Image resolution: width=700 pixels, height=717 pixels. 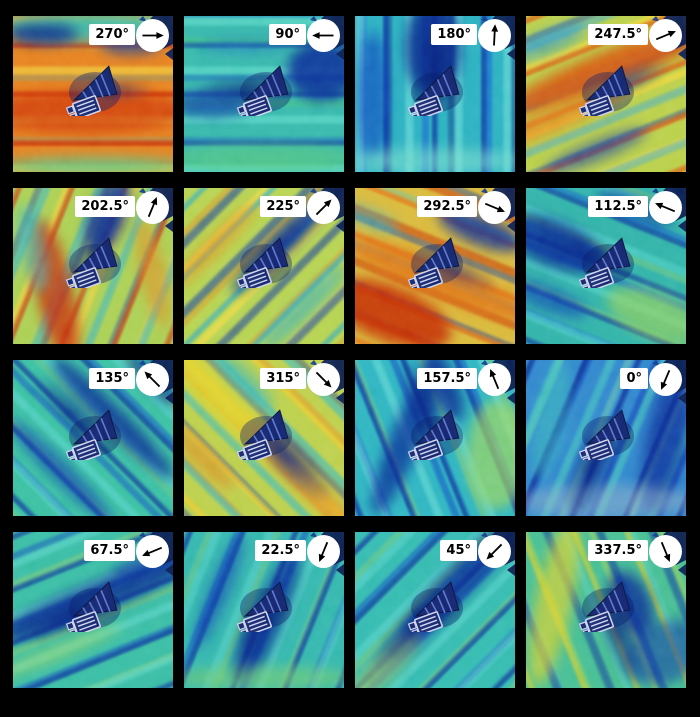 What do you see at coordinates (606, 438) in the screenshot?
I see `panel-0deg: 0°` at bounding box center [606, 438].